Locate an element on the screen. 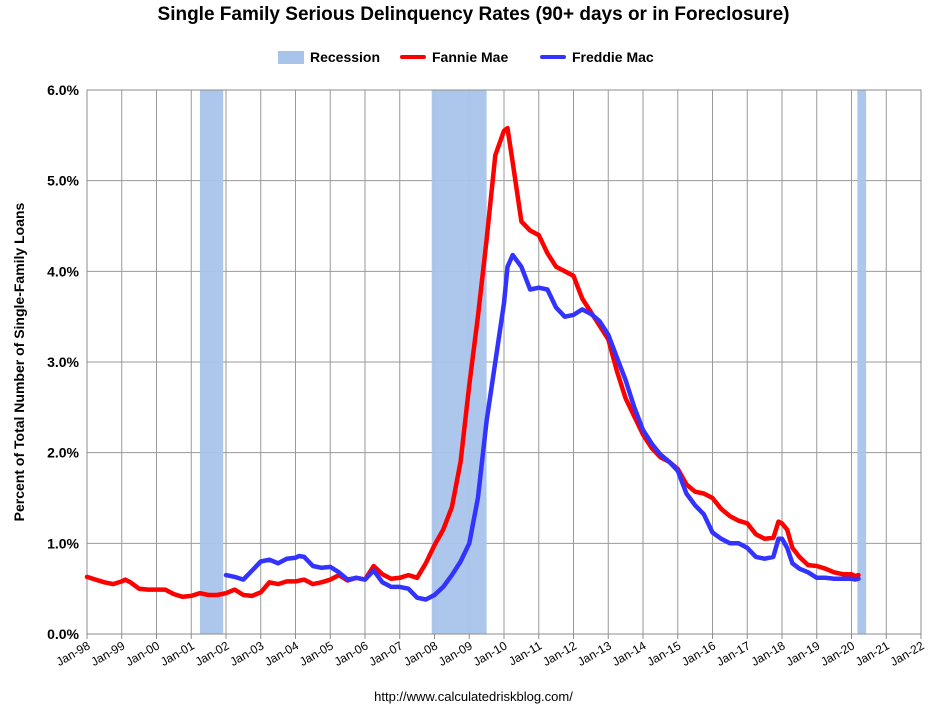  x-tick-label-1: Jan-99 is located at coordinates (107, 653).